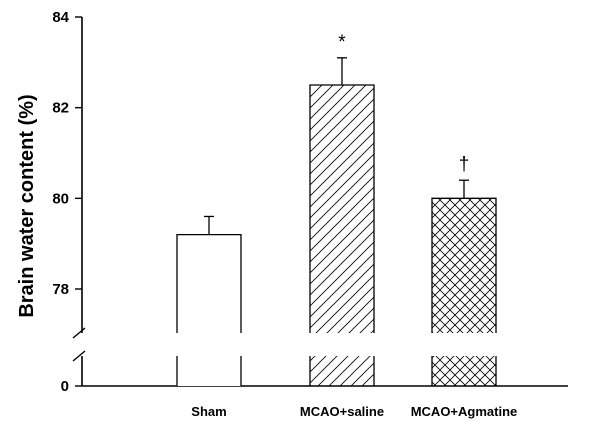 This screenshot has width=592, height=422. I want to click on y-tick-label: 84, so click(60, 17).